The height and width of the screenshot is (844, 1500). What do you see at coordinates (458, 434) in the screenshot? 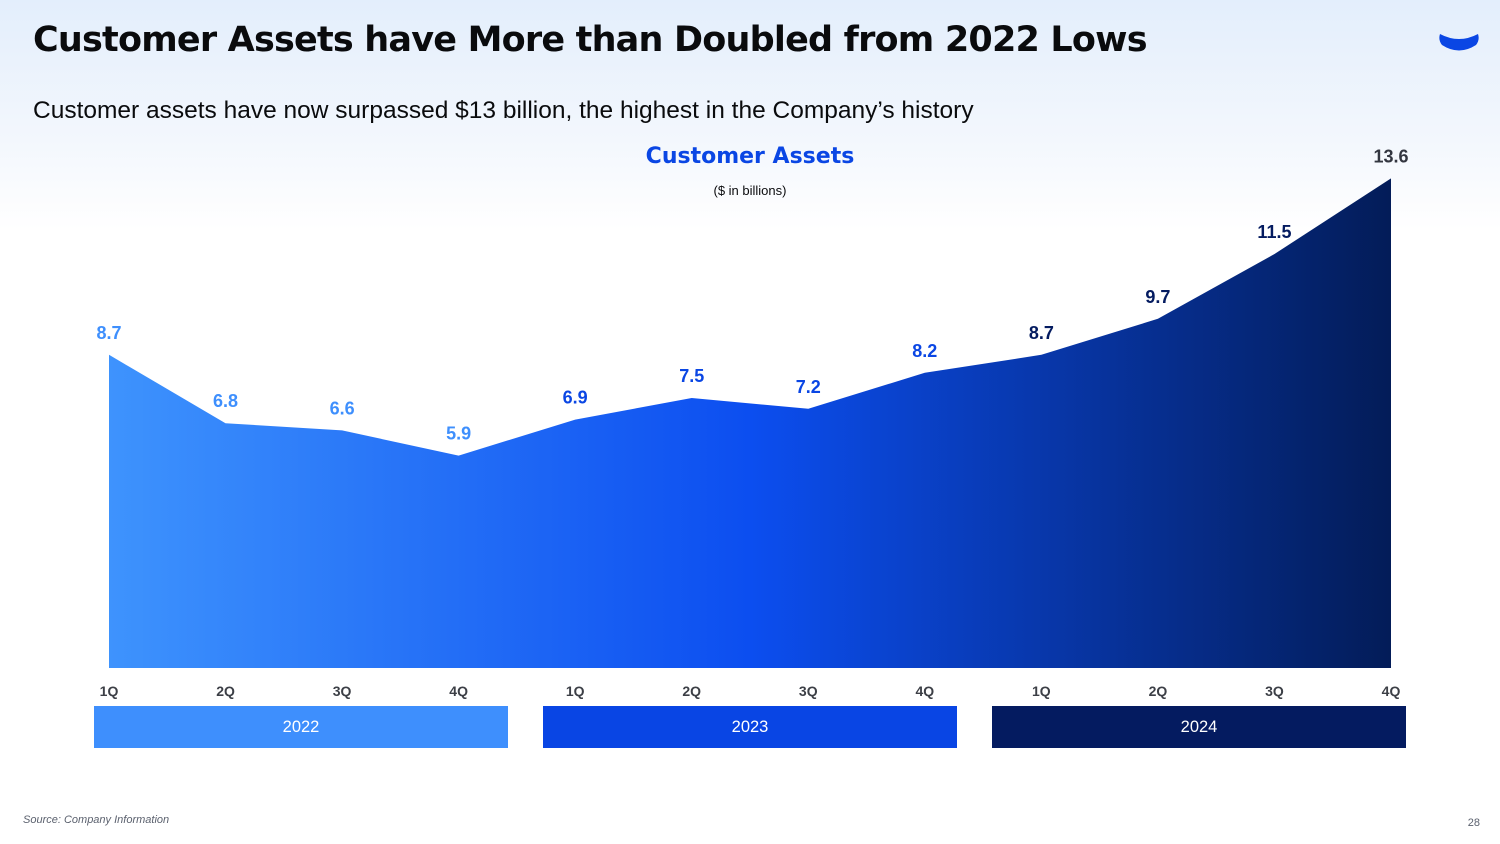
I see `data-label: 5.9` at bounding box center [458, 434].